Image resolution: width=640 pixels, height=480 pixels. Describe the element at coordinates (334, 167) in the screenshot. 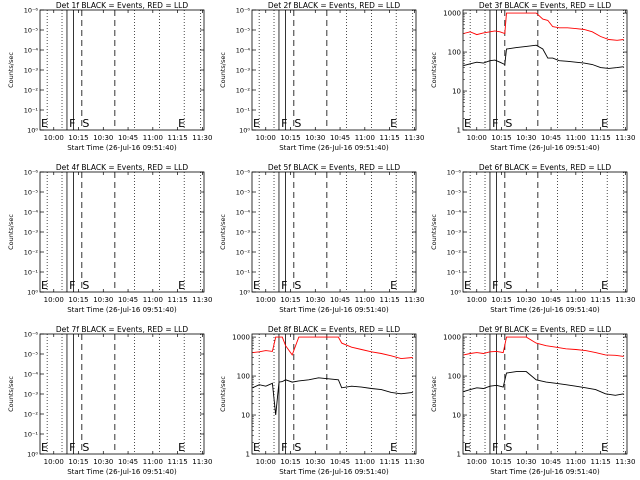

I see `panel-title: Det 5f BLACK = Events, RED = LLD` at that location.